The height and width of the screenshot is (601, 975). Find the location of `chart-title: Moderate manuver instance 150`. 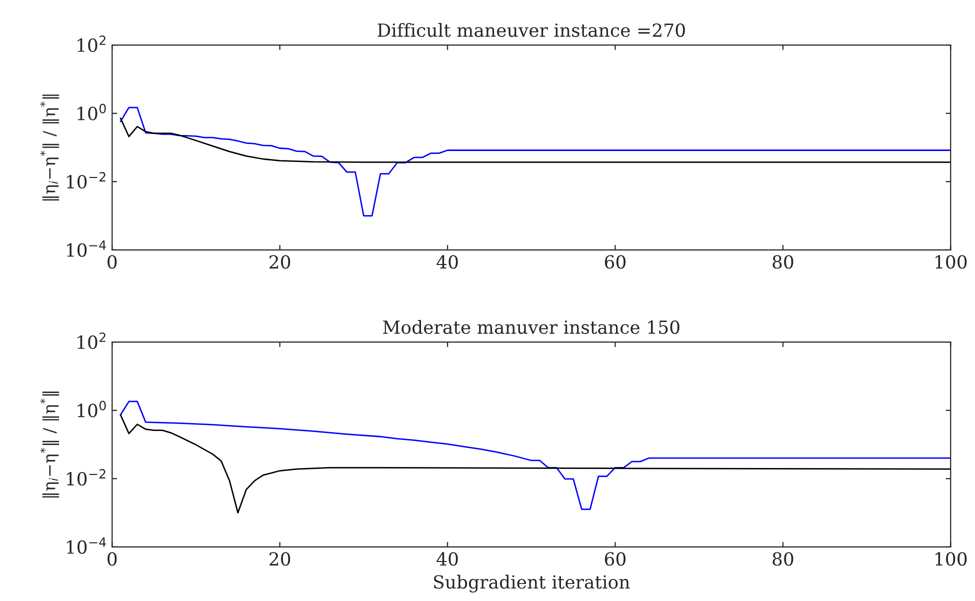

chart-title: Moderate manuver instance 150 is located at coordinates (531, 327).